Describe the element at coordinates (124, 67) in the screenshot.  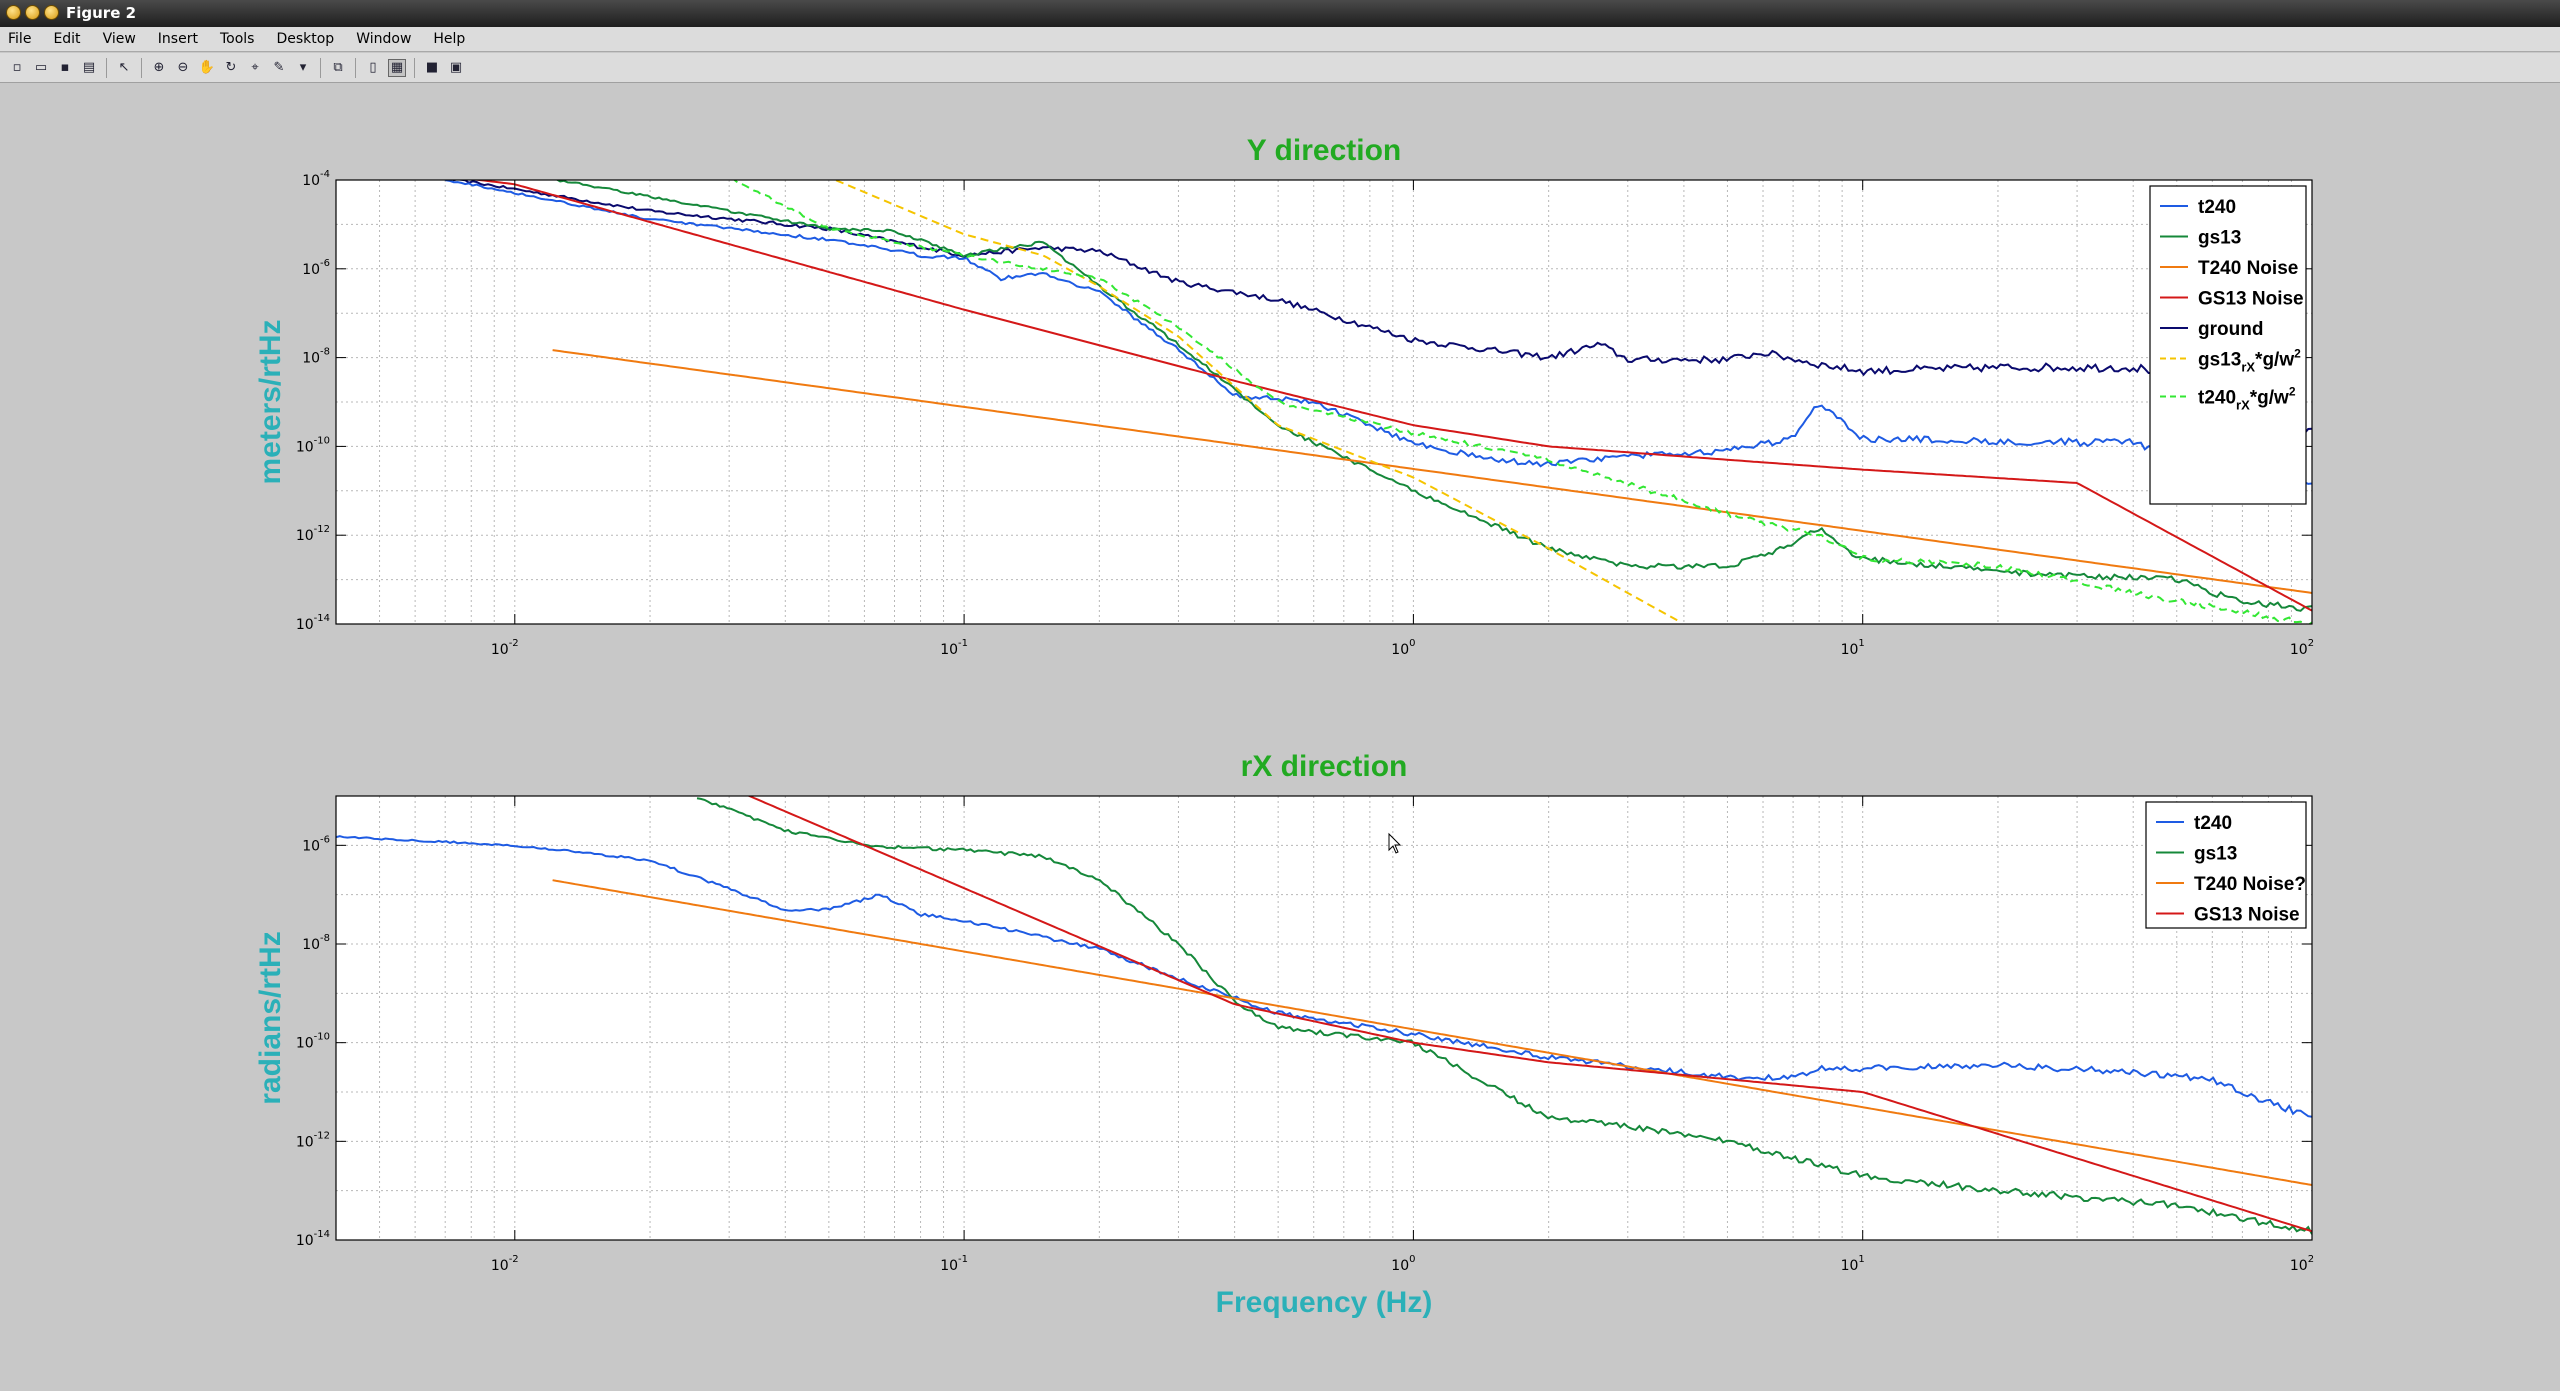
I see `edit-plot-arrow-icon: ↖` at that location.